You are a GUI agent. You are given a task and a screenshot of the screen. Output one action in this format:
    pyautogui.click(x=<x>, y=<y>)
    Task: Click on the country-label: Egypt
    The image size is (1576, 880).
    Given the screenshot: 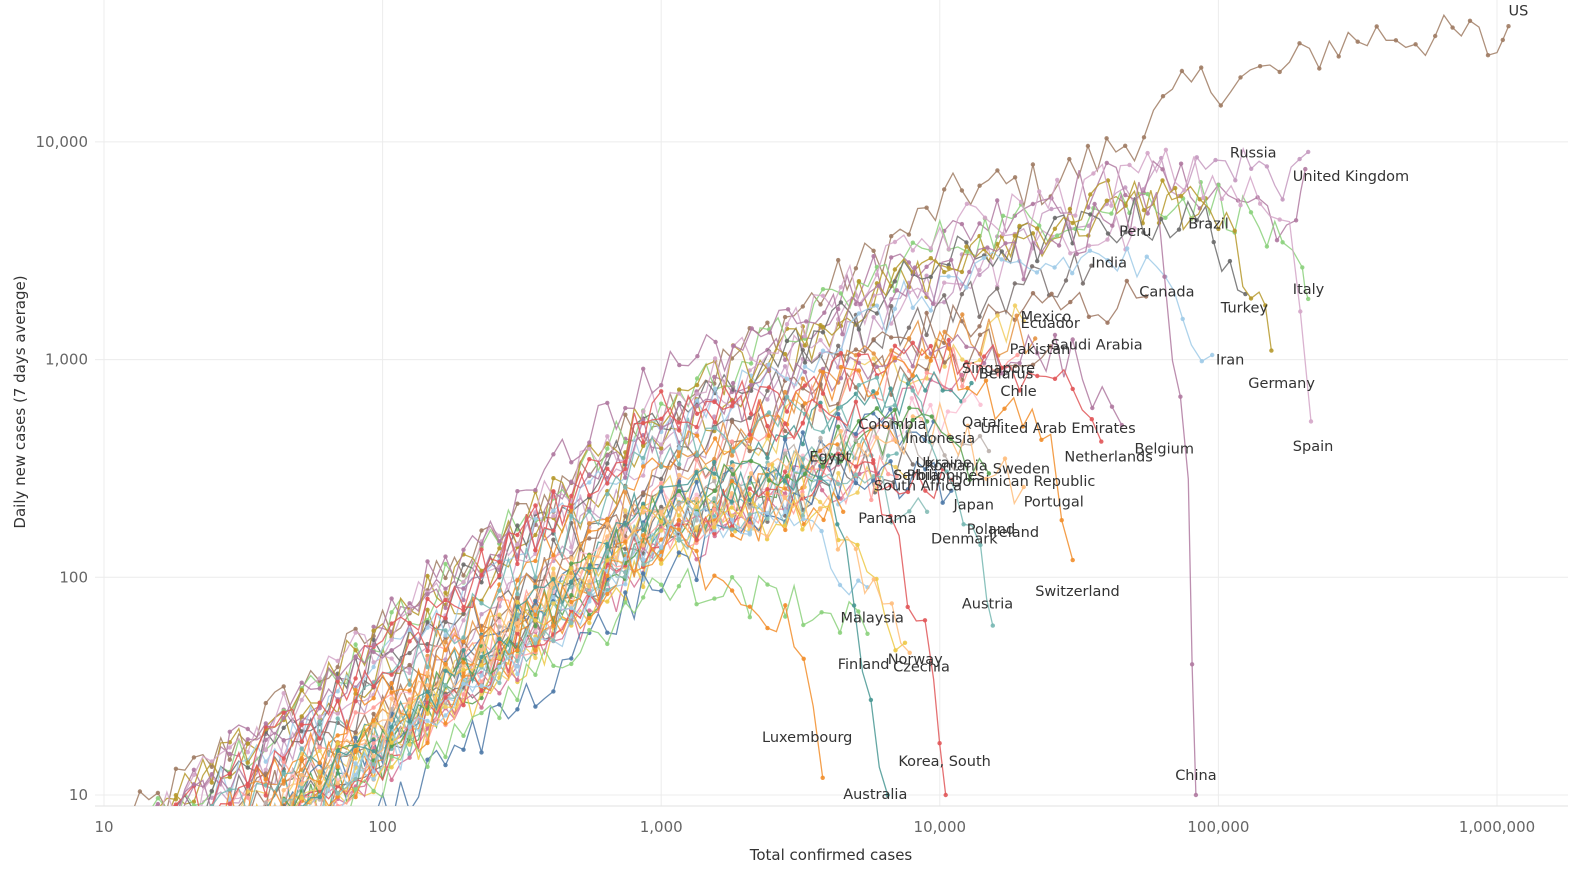 What is the action you would take?
    pyautogui.click(x=830, y=458)
    